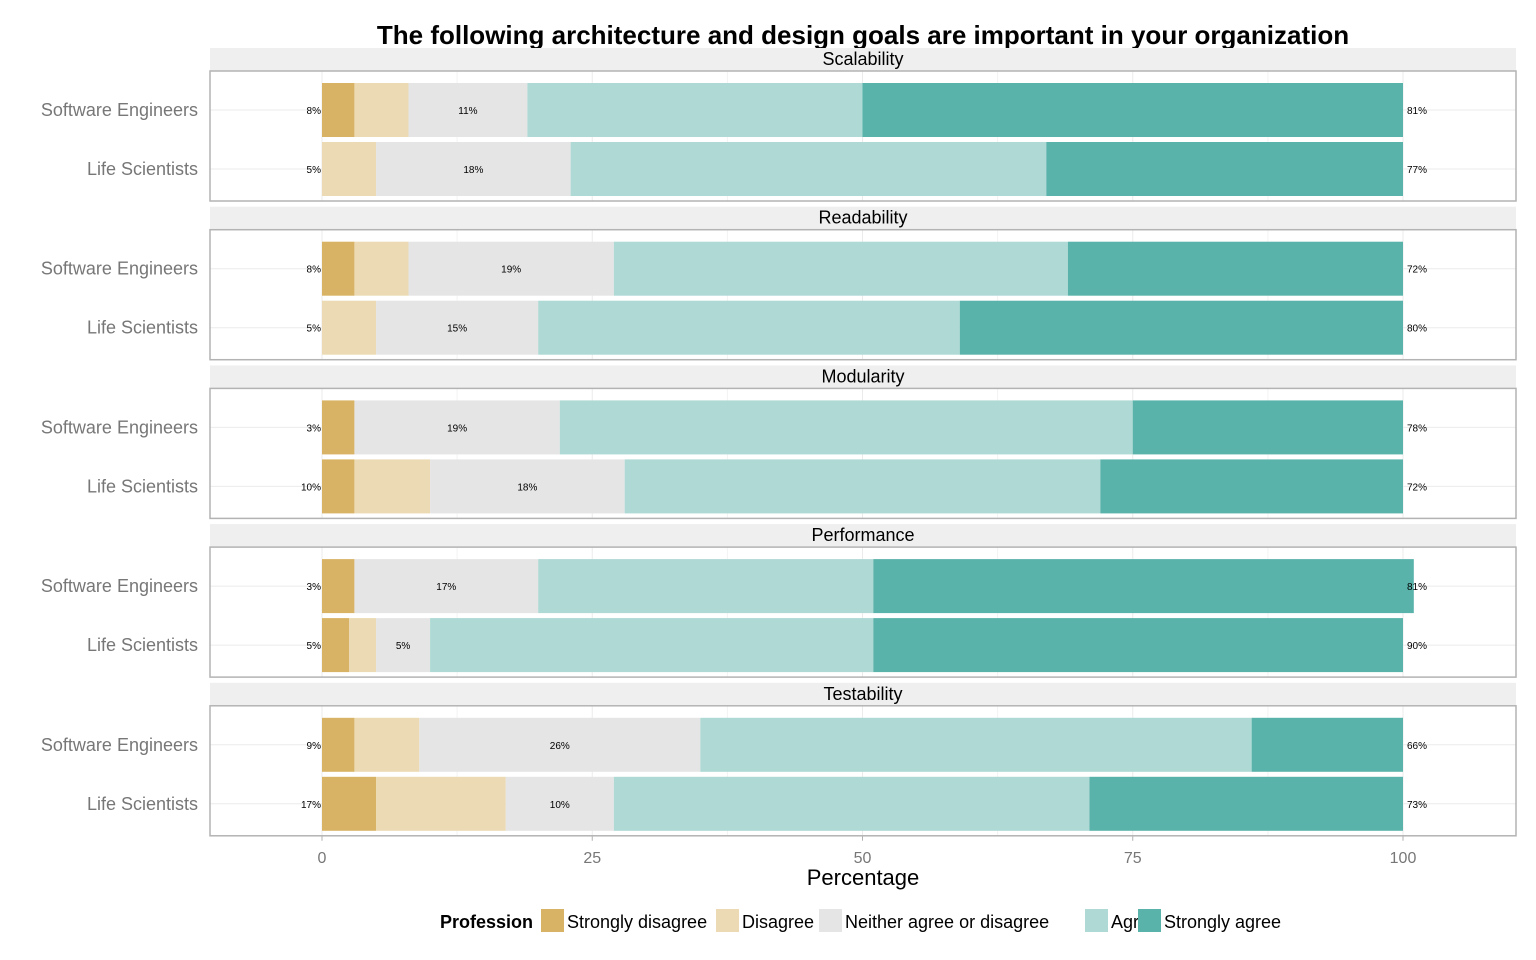 The height and width of the screenshot is (960, 1536). I want to click on facet-strip-label: Testability, so click(862, 694).